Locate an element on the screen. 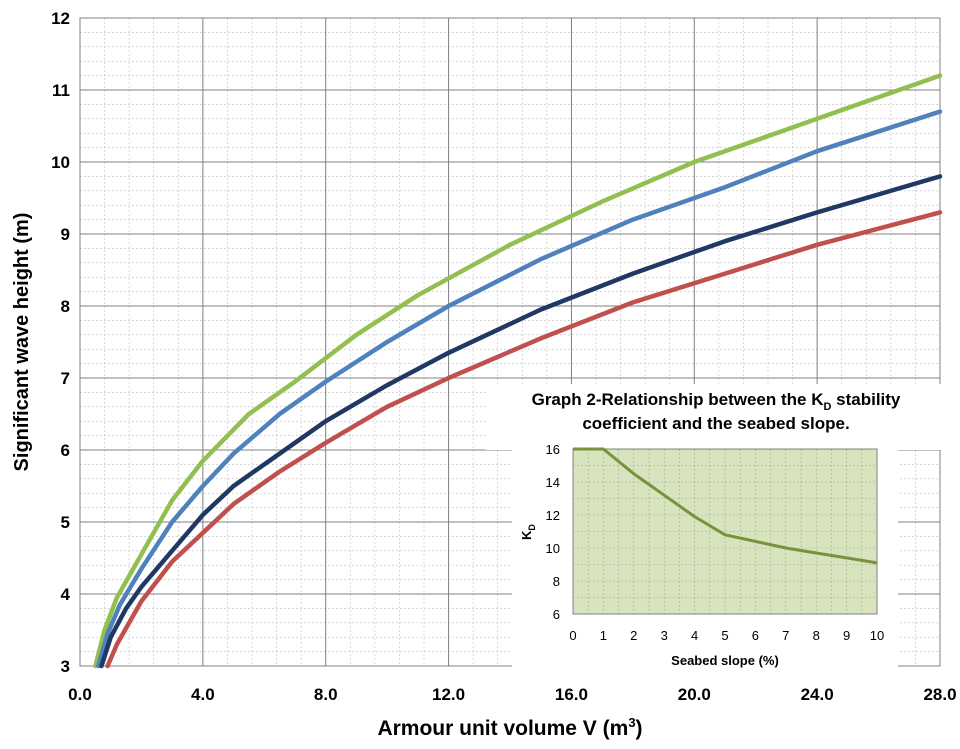  inset-y-tick-label: 6 is located at coordinates (556, 614).